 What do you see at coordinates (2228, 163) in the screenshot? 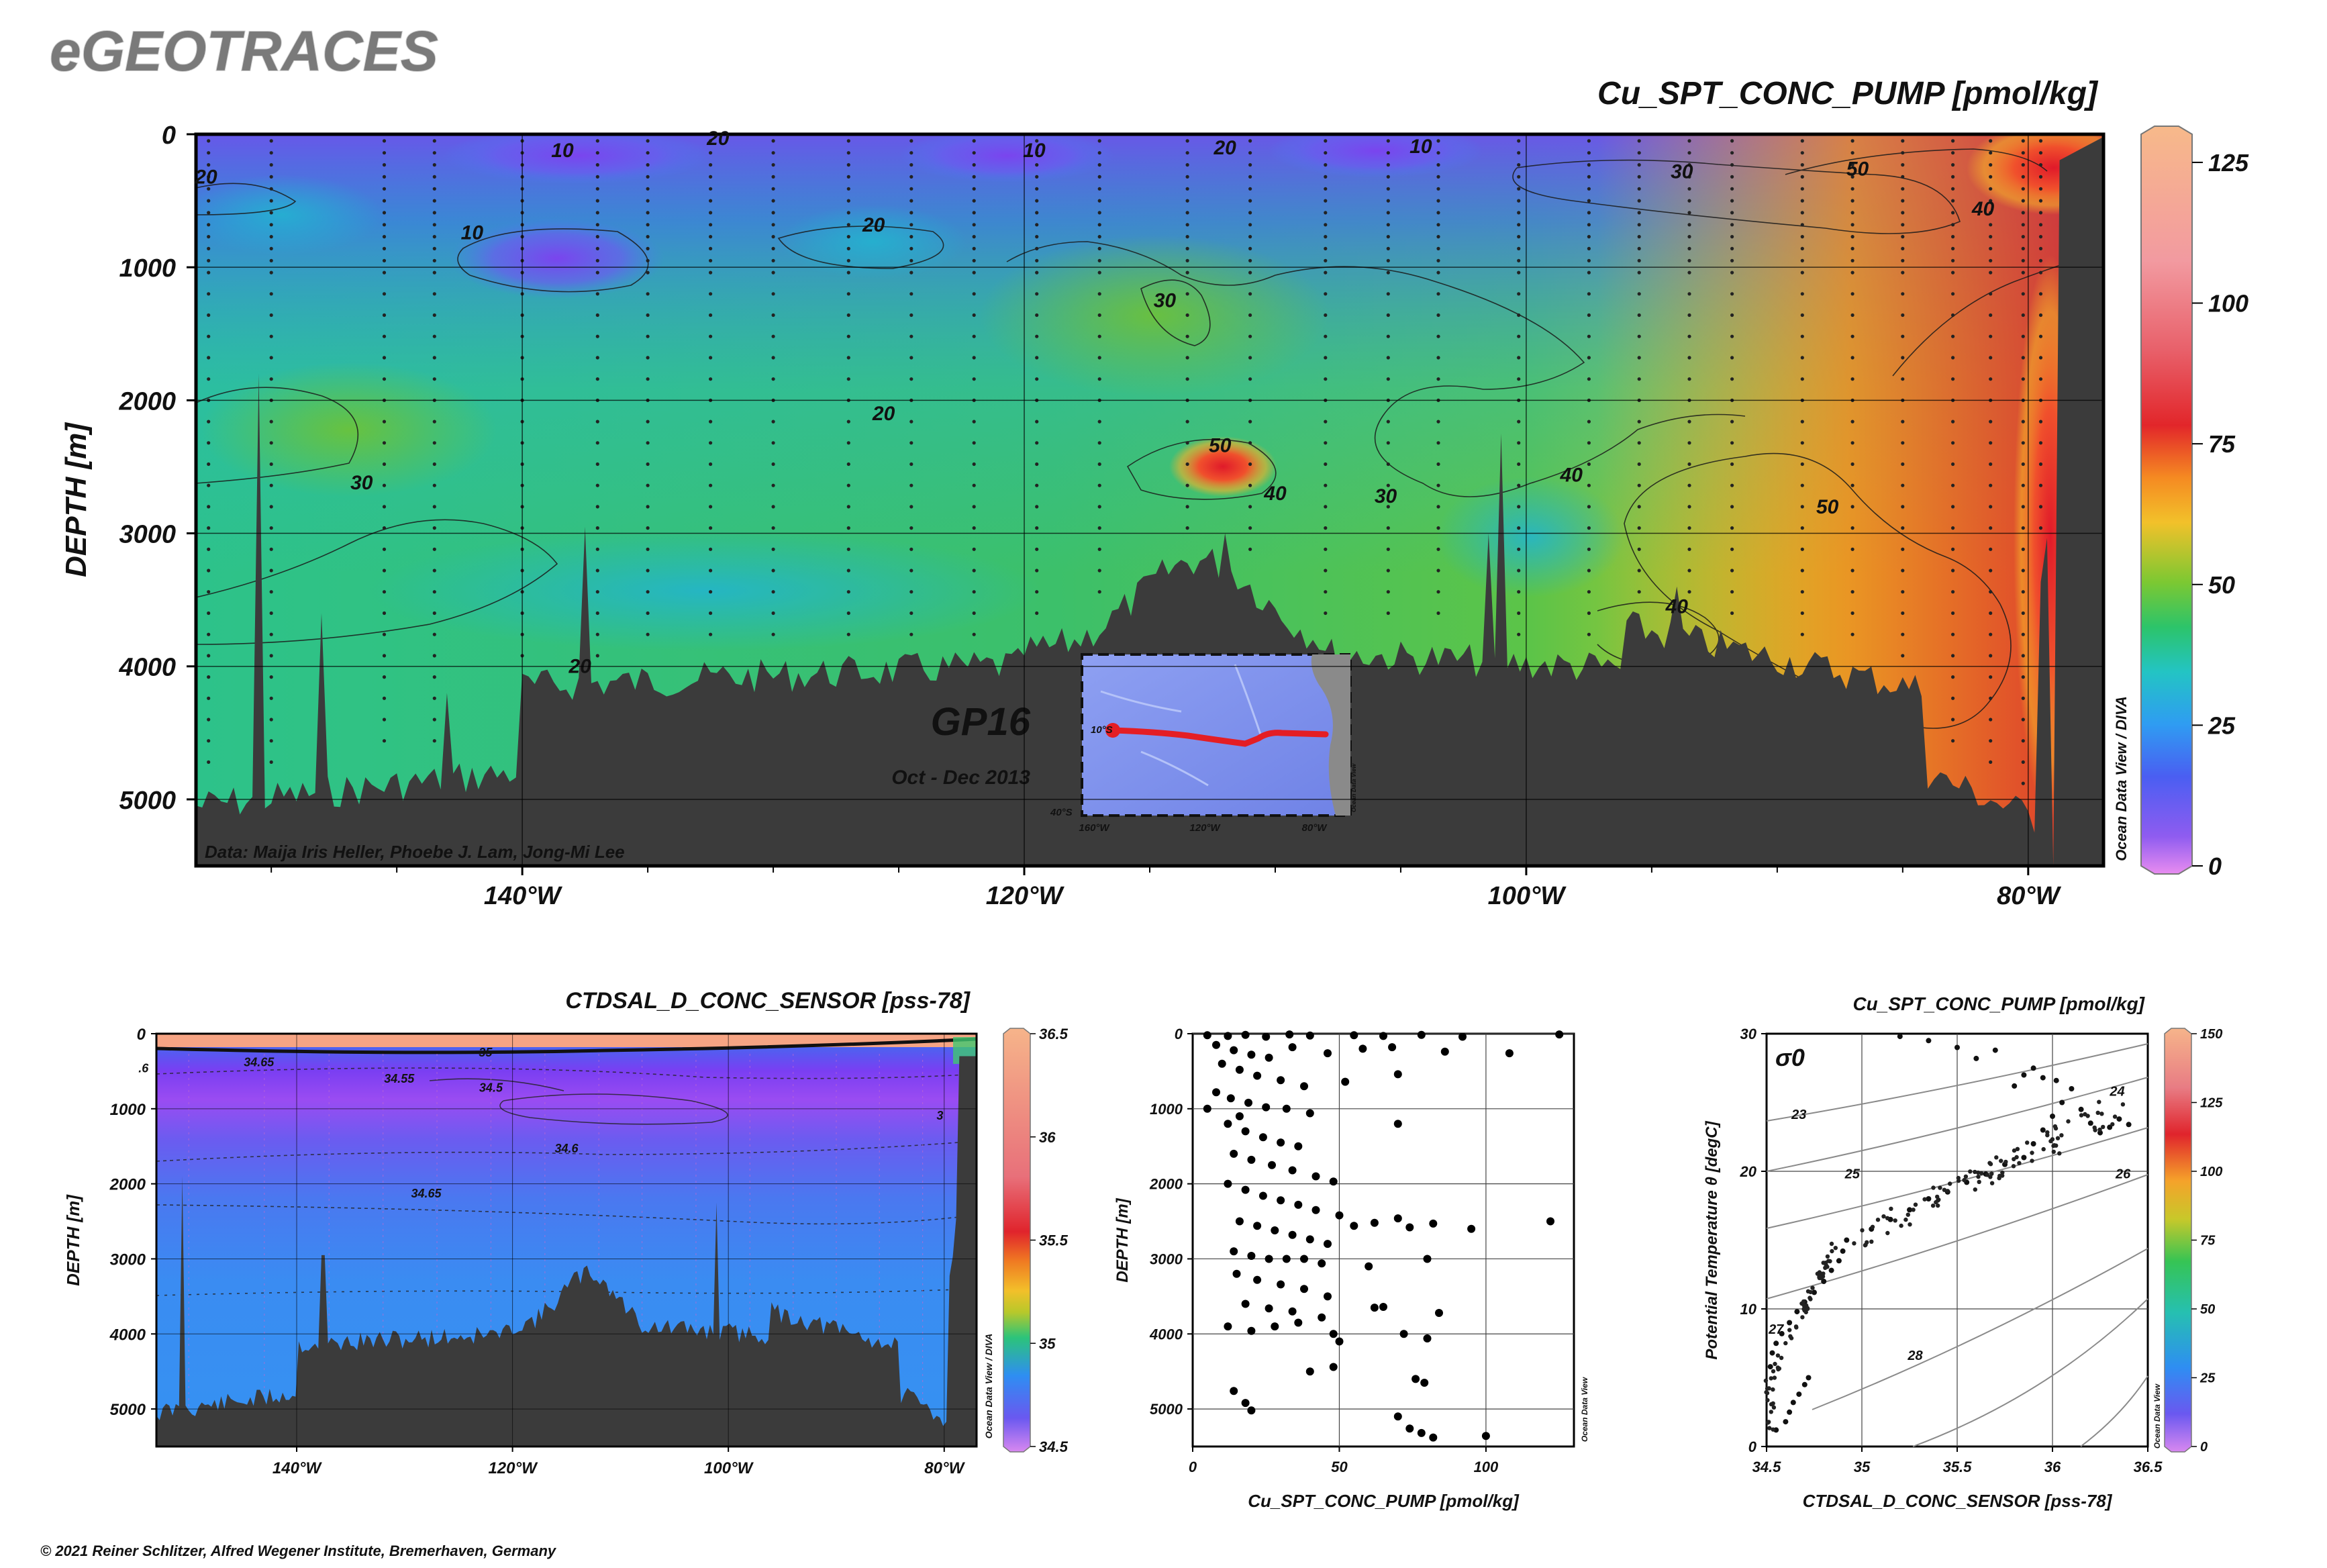
I see `colorbar-tick-label: 125` at bounding box center [2228, 163].